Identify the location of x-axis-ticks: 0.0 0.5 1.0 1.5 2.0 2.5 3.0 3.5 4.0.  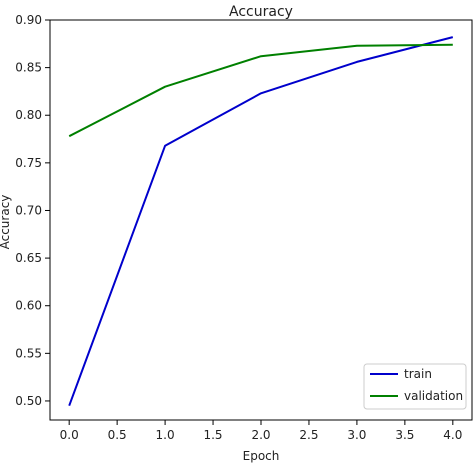
(261, 431).